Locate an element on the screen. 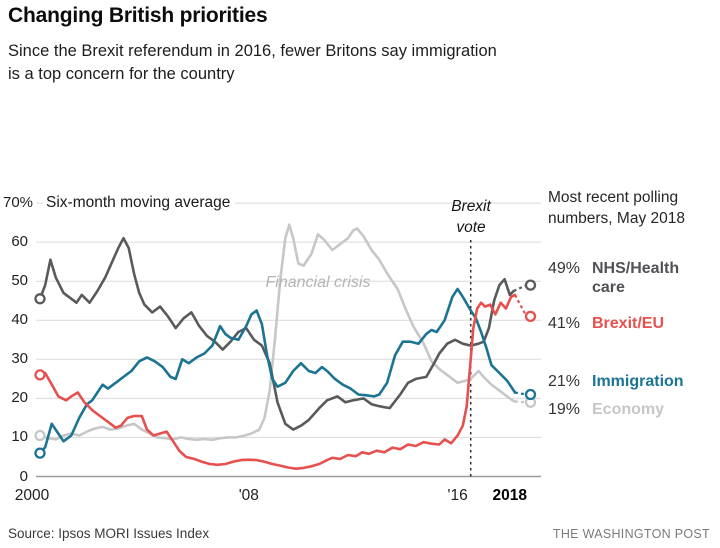 The image size is (720, 548). source-note: Source: Ipsos MORI Issues Index is located at coordinates (109, 533).